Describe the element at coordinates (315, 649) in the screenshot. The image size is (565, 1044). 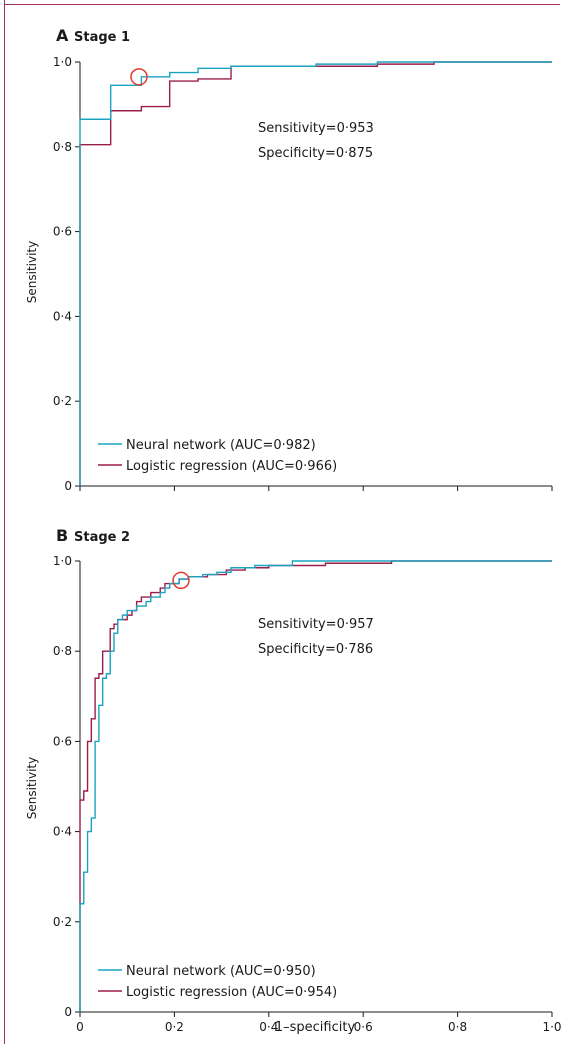
I see `panel-b-specificity-annotation: Specificity=0·786` at that location.